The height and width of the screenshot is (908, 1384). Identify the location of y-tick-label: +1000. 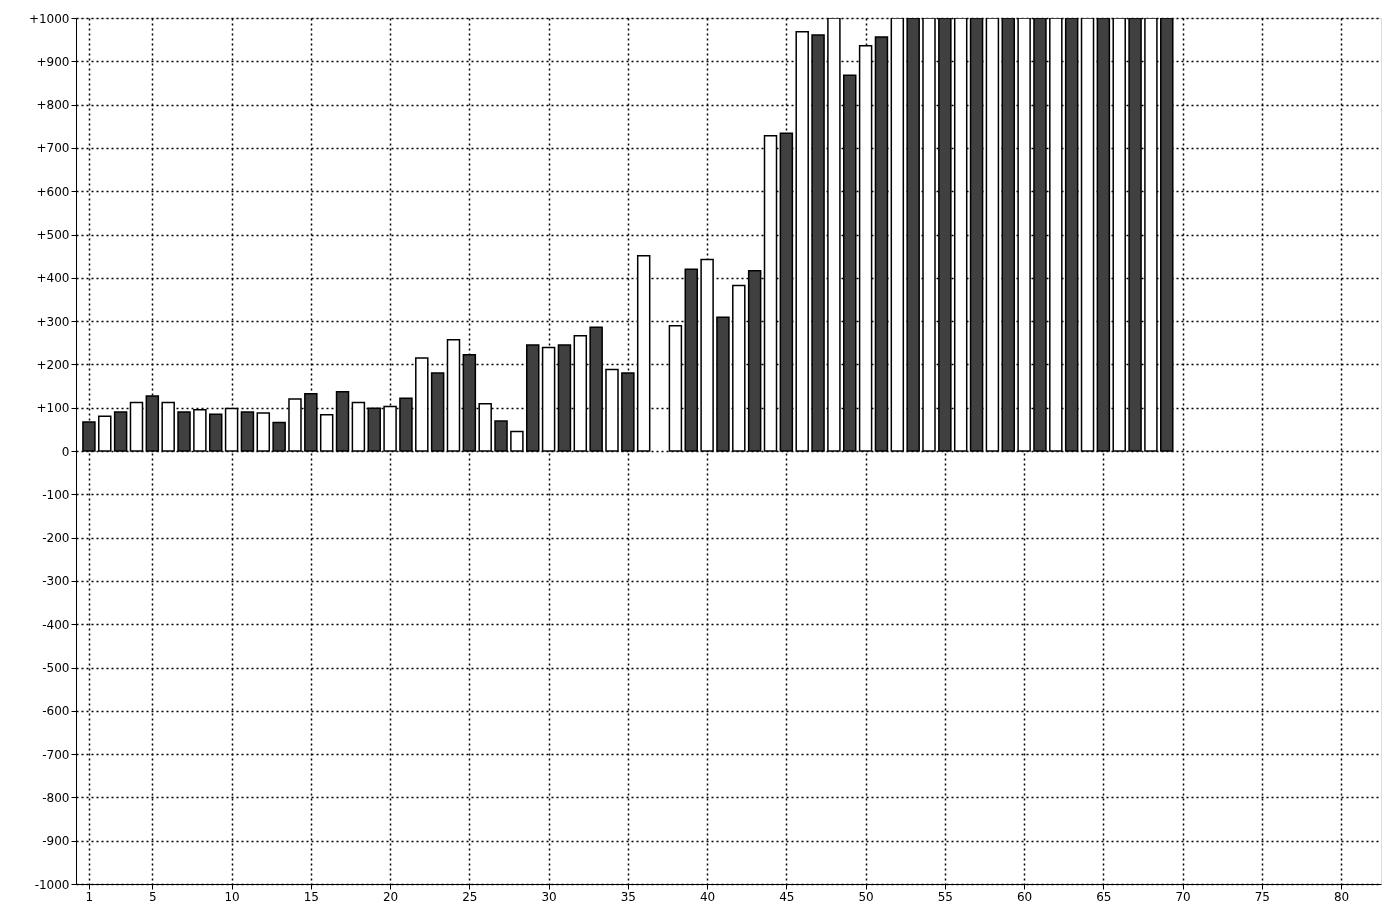
(49, 18).